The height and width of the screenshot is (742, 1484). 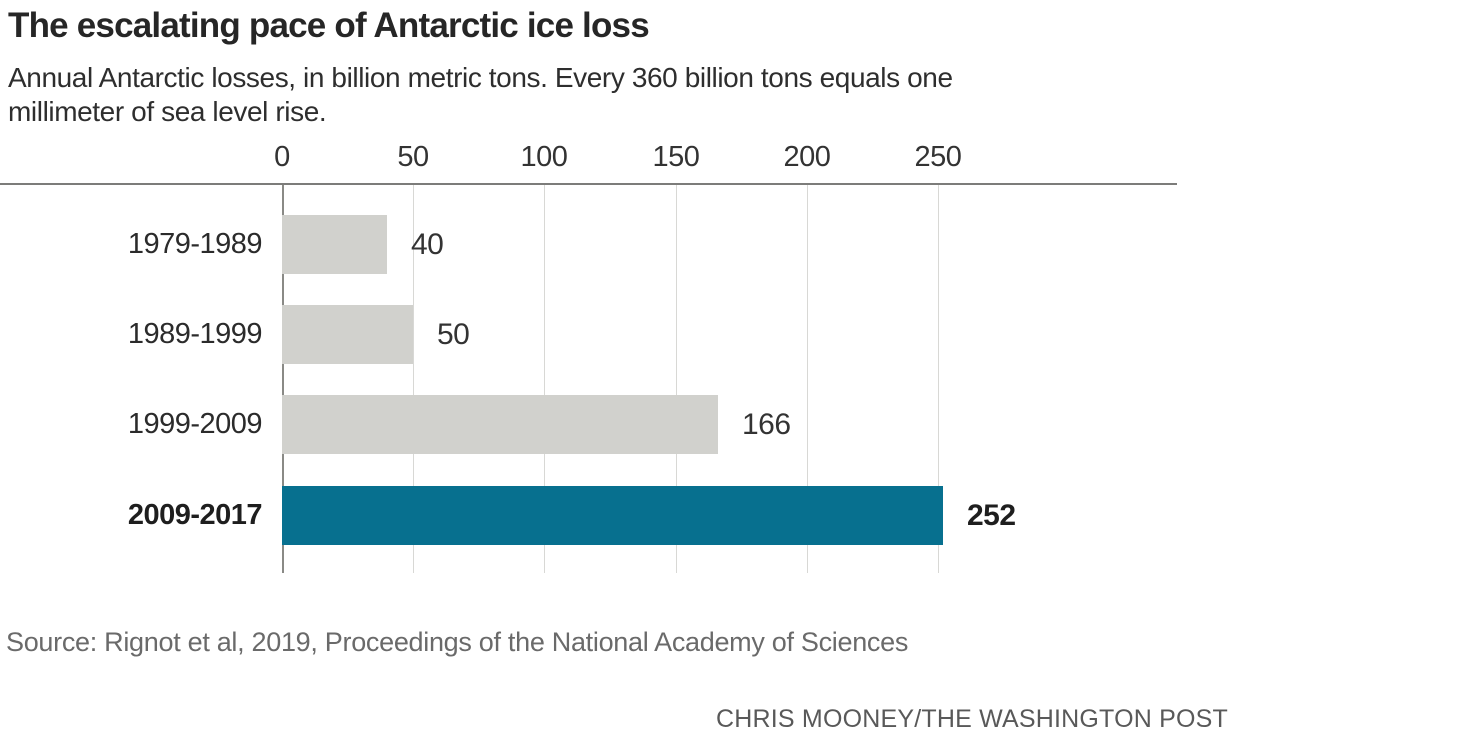 I want to click on bar-row: 1979-1989 40, so click(x=742, y=244).